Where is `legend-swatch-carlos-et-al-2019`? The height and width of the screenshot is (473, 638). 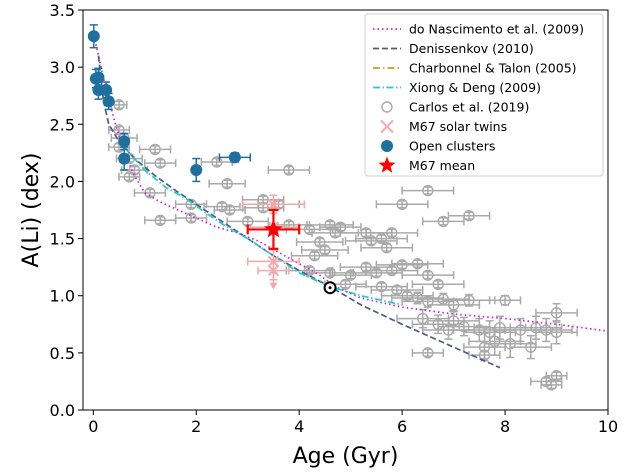
legend-swatch-carlos-et-al-2019 is located at coordinates (387, 107).